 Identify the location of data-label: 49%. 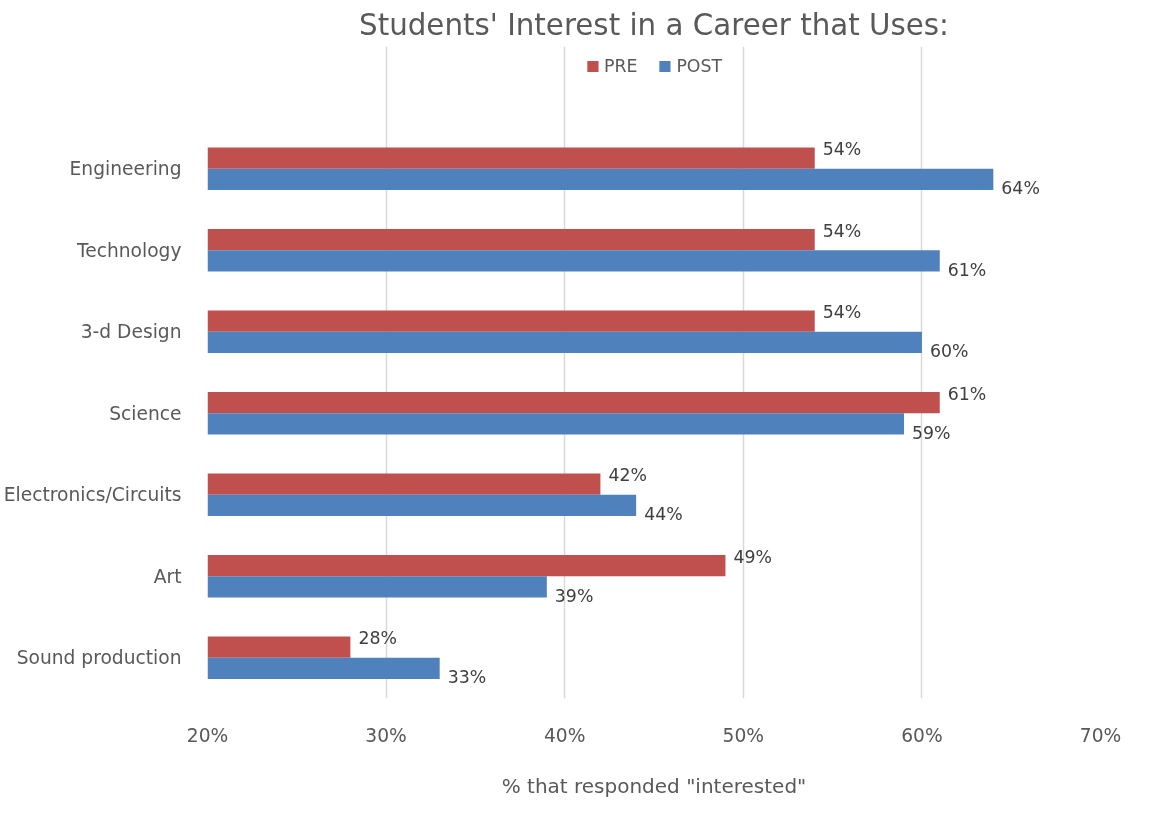
(752, 556).